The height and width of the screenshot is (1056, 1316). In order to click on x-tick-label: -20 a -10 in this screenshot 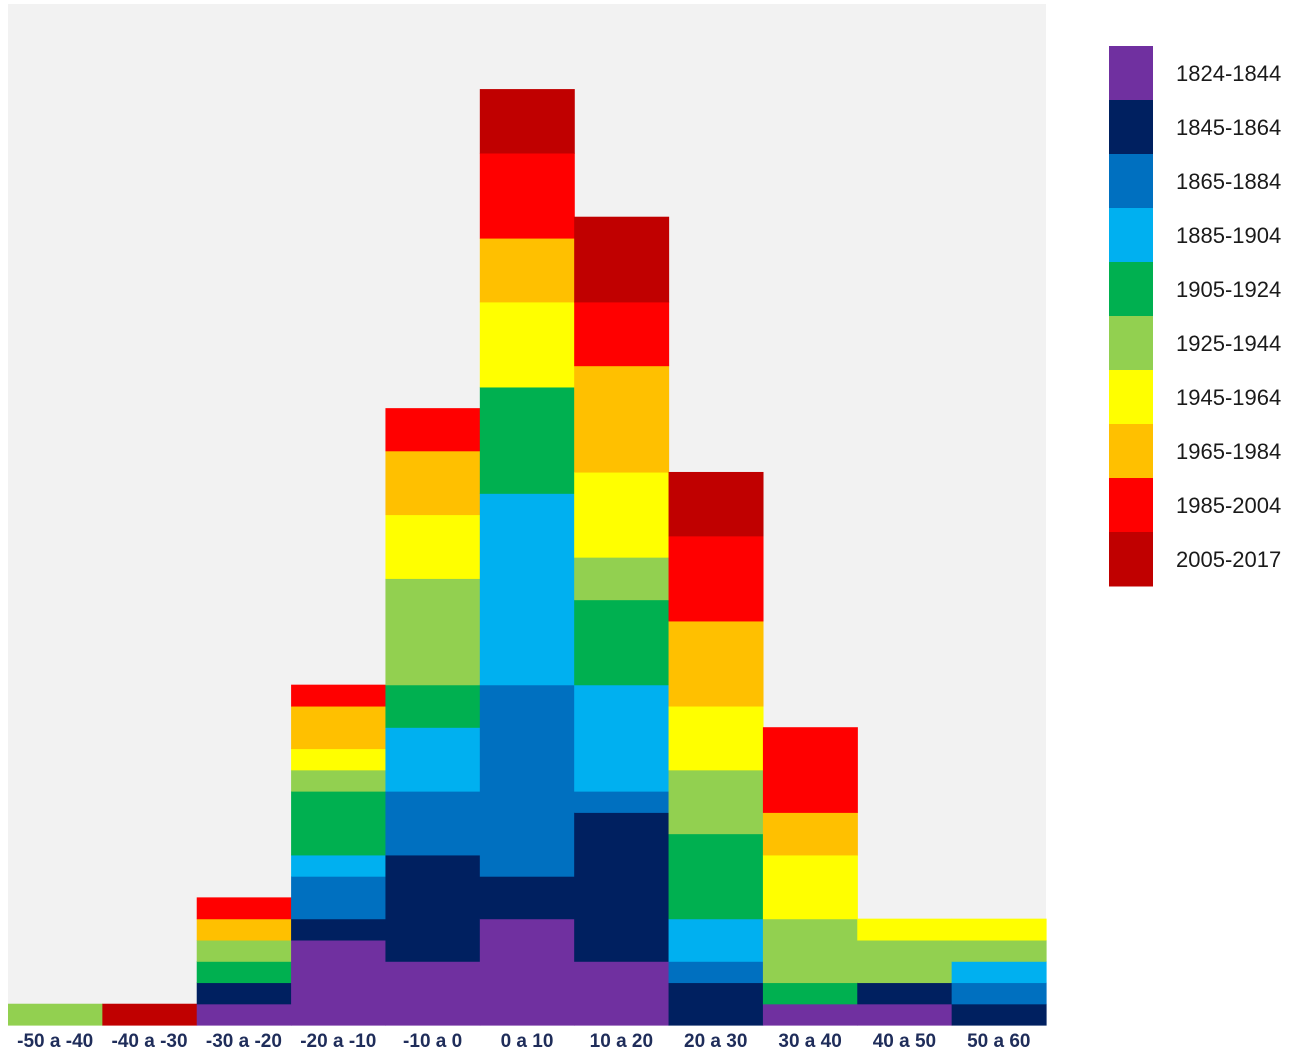, I will do `click(338, 1041)`.